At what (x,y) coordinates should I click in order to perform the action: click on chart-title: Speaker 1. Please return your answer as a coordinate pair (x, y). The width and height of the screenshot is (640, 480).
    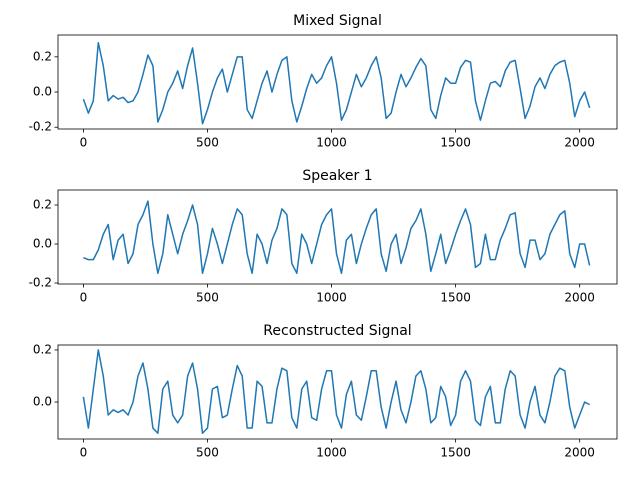
    Looking at the image, I should click on (337, 176).